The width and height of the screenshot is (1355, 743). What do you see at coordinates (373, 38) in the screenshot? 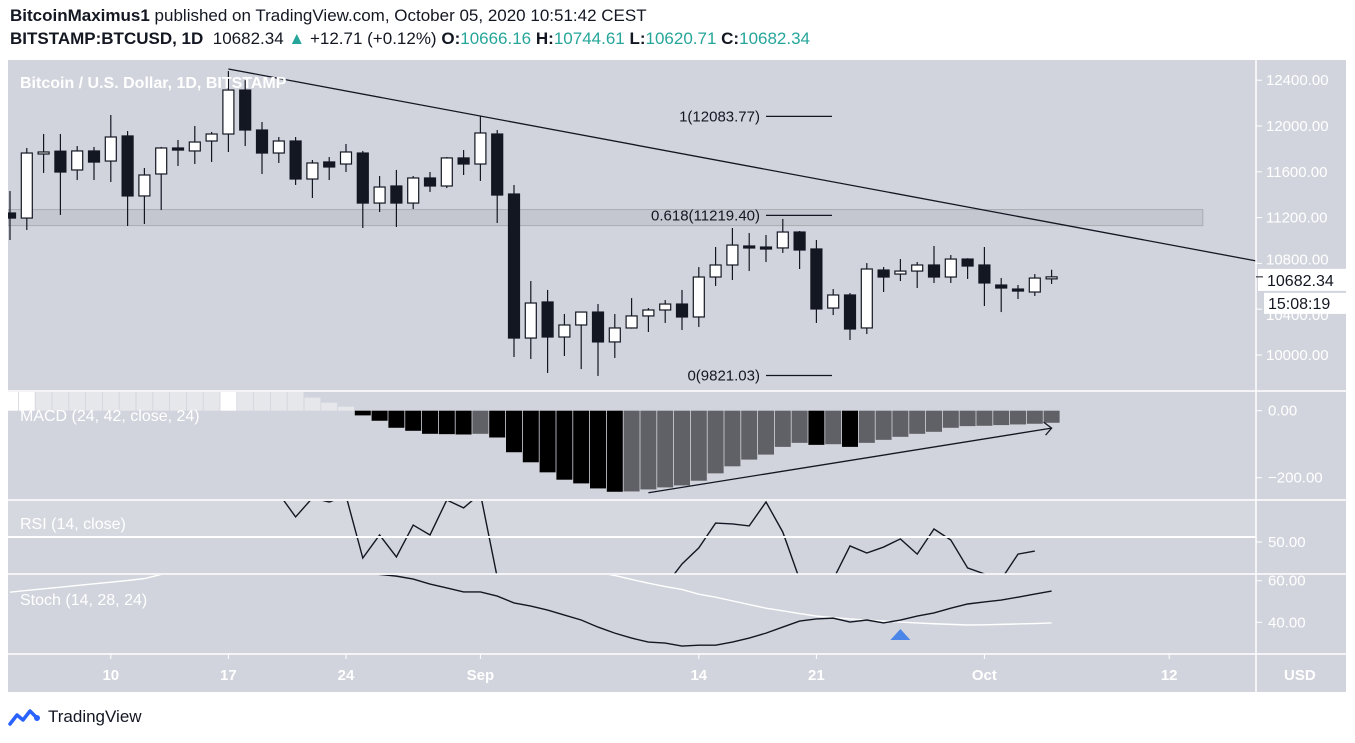
I see `price-change: +12.71 (+0.12%)` at bounding box center [373, 38].